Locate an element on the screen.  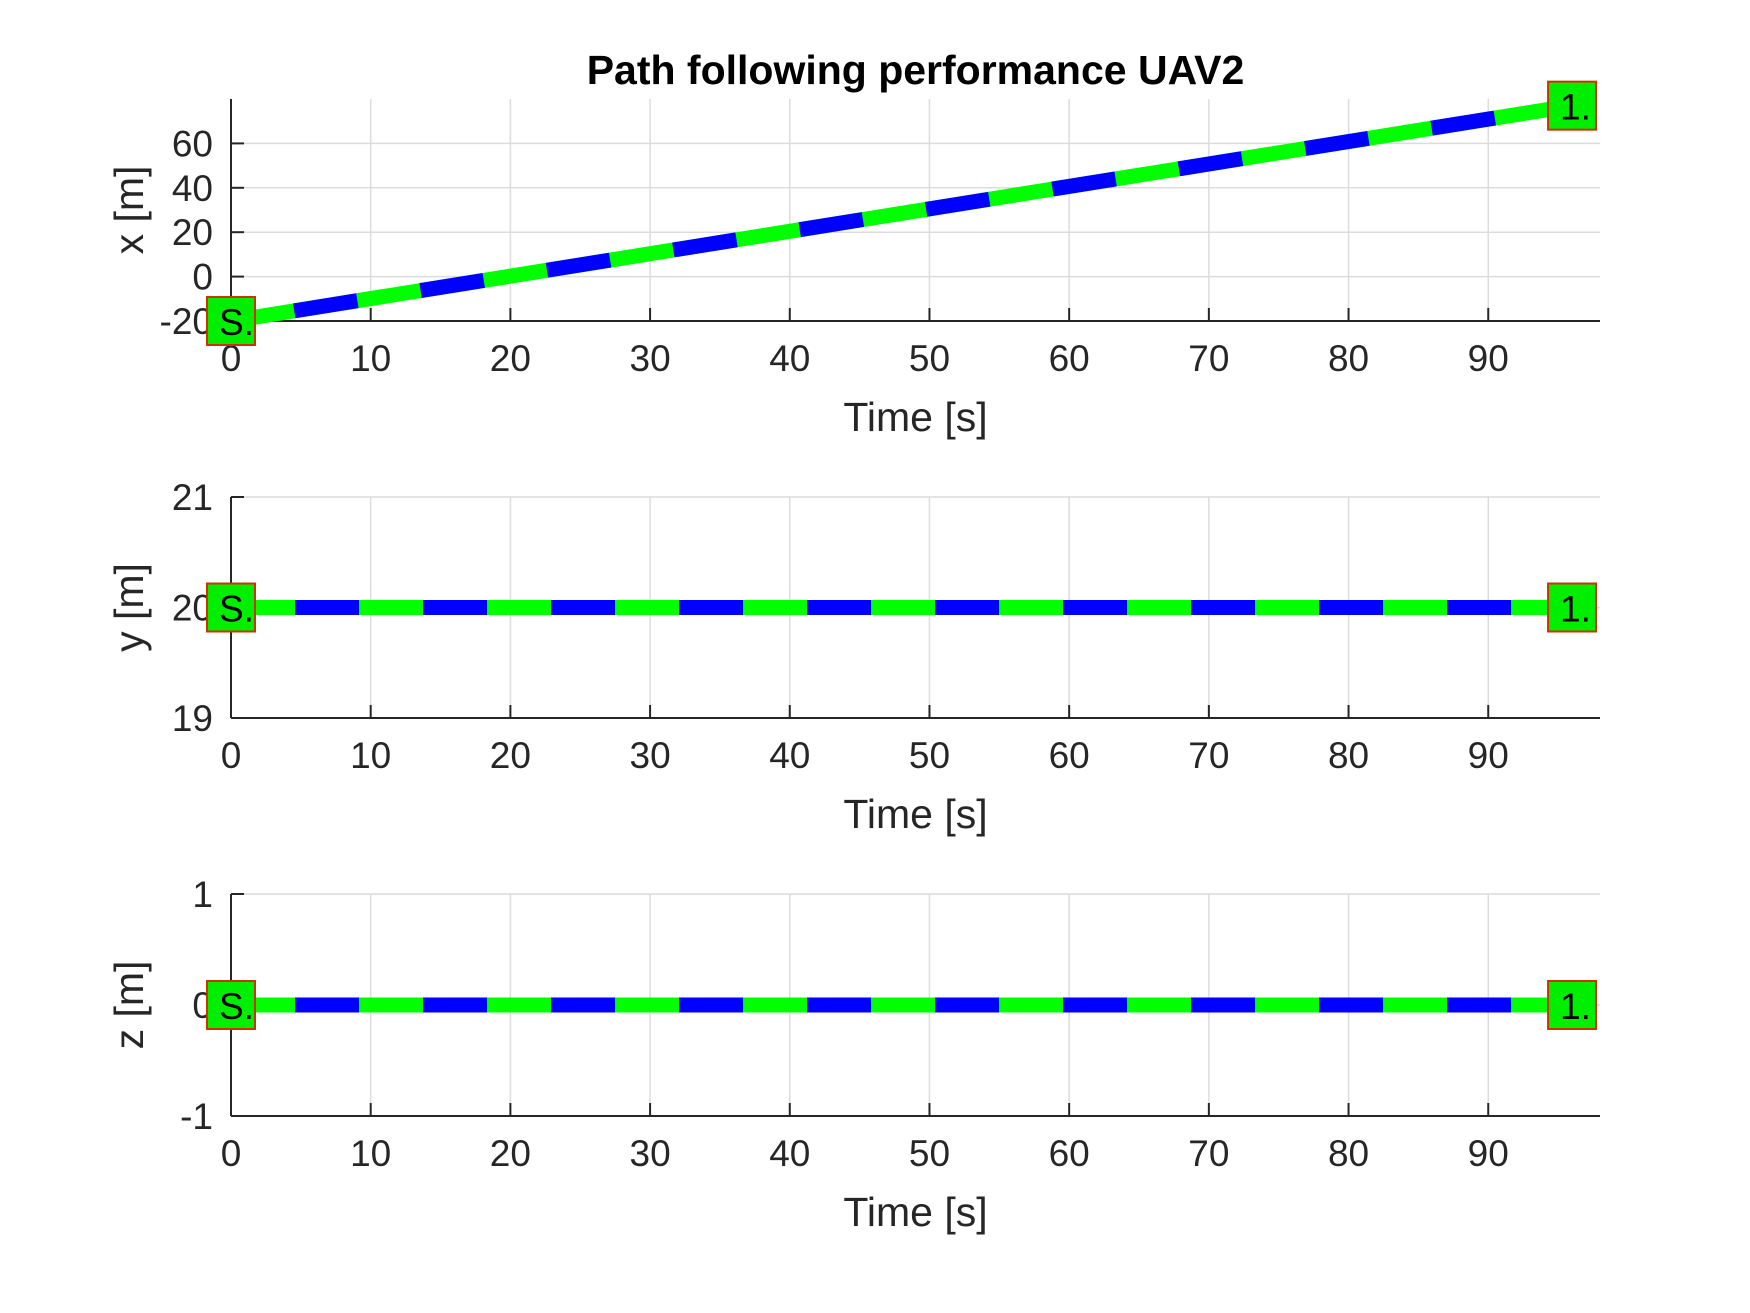
y-tick-label: 20 is located at coordinates (192, 232).